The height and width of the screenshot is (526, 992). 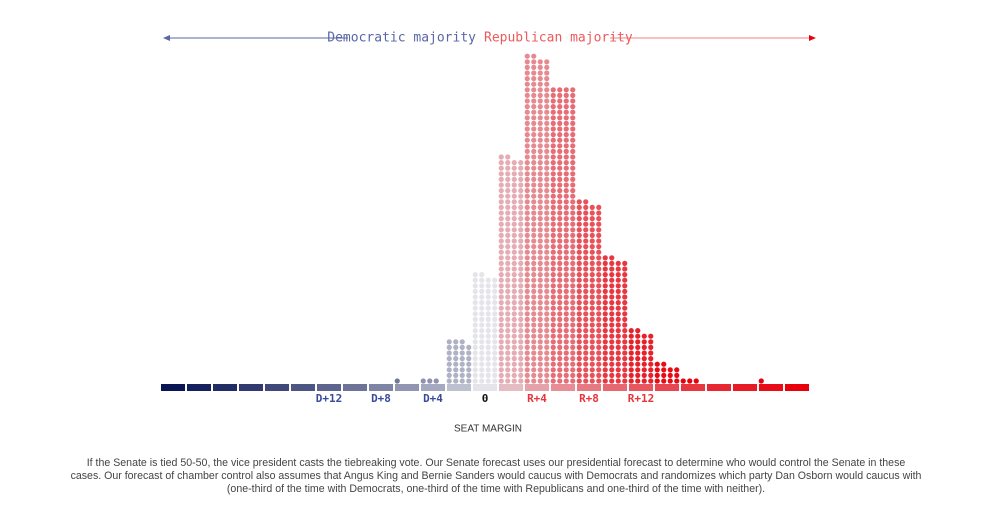 What do you see at coordinates (812, 38) in the screenshot?
I see `republican-arrowhead` at bounding box center [812, 38].